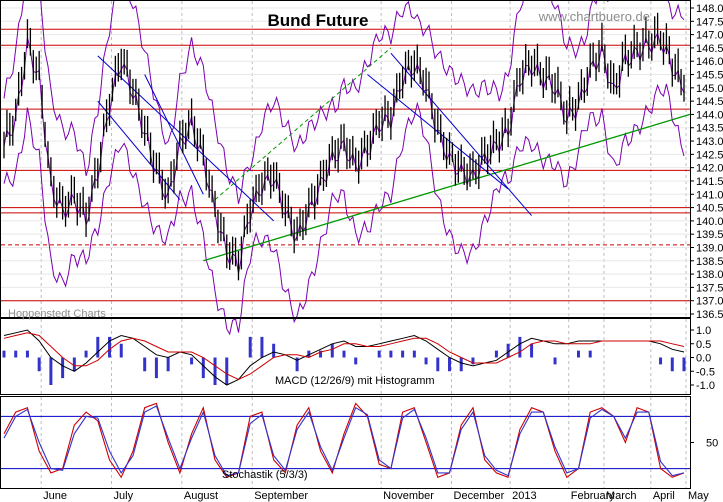 This screenshot has width=723, height=502. Describe the element at coordinates (479, 496) in the screenshot. I see `x-tick-label: December` at that location.